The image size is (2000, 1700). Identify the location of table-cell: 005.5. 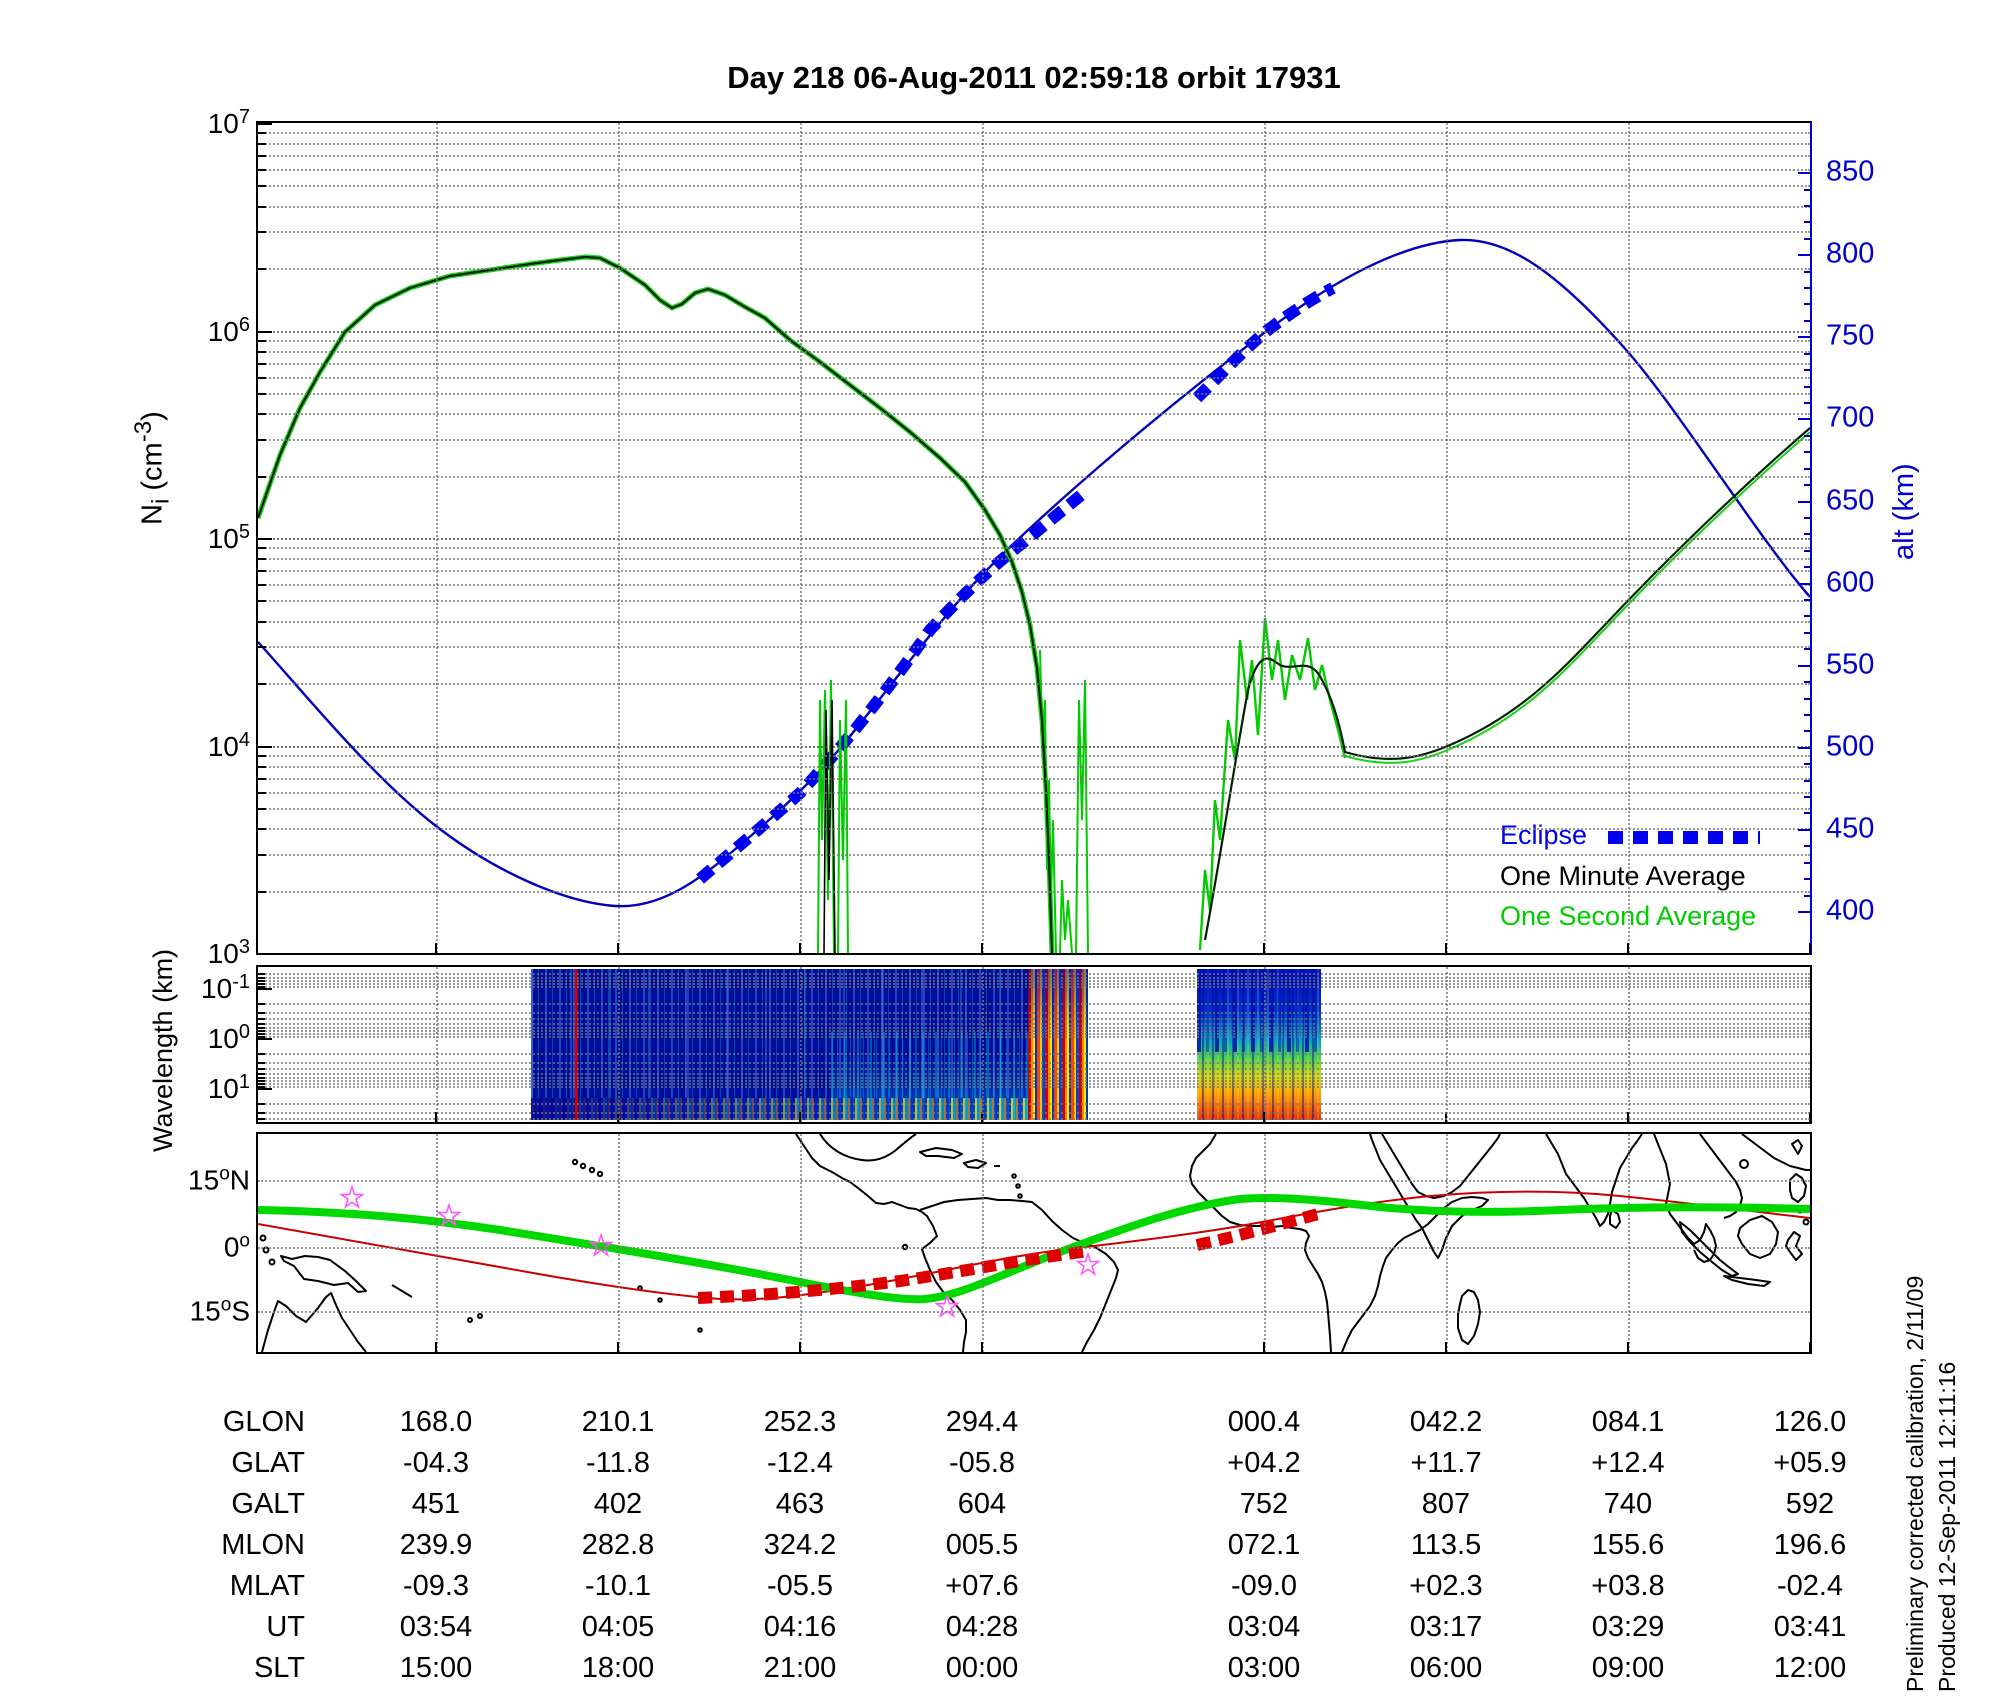
(982, 1545).